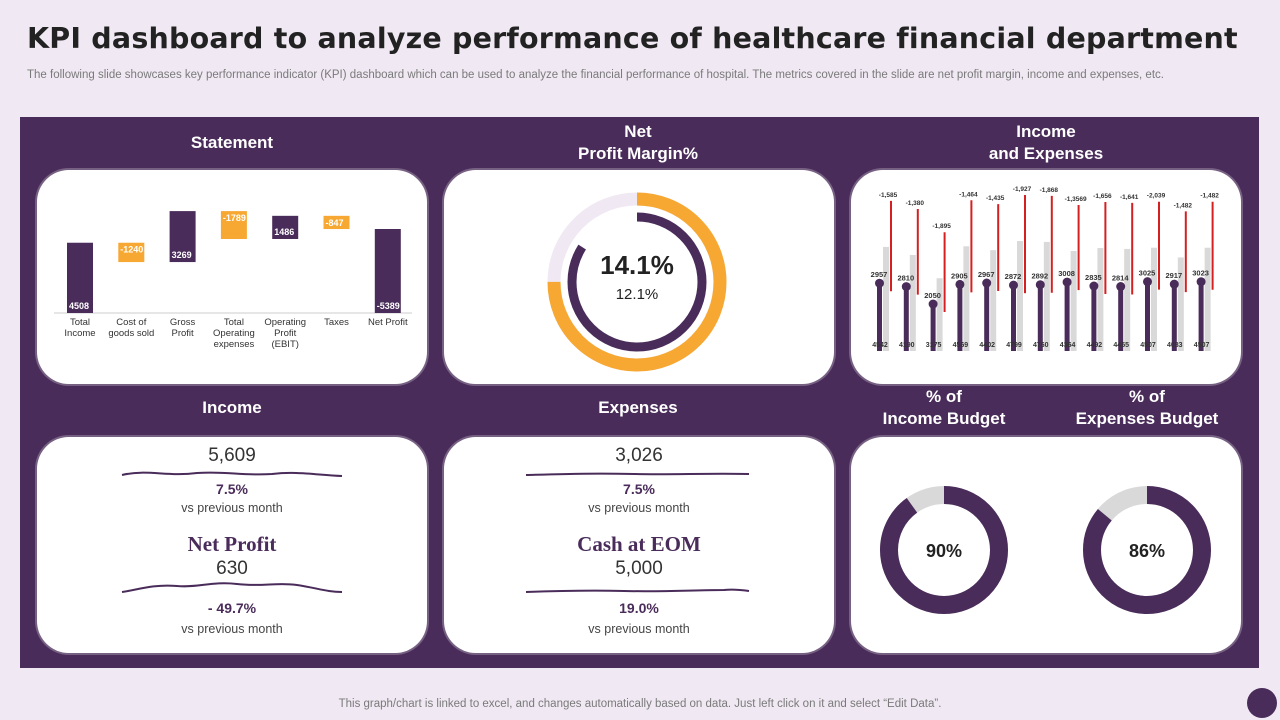 The height and width of the screenshot is (720, 1280). I want to click on difference-label: -1,585, so click(888, 195).